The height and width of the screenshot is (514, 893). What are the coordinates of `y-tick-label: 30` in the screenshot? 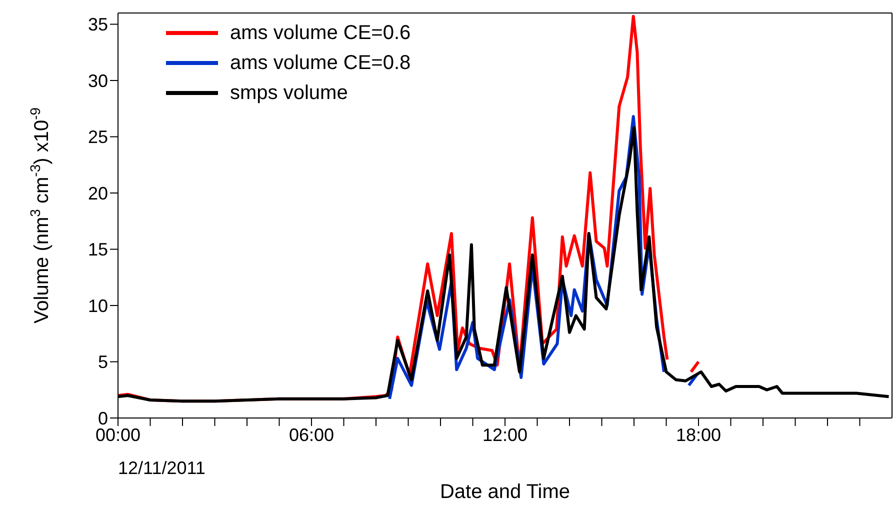 It's located at (98, 80).